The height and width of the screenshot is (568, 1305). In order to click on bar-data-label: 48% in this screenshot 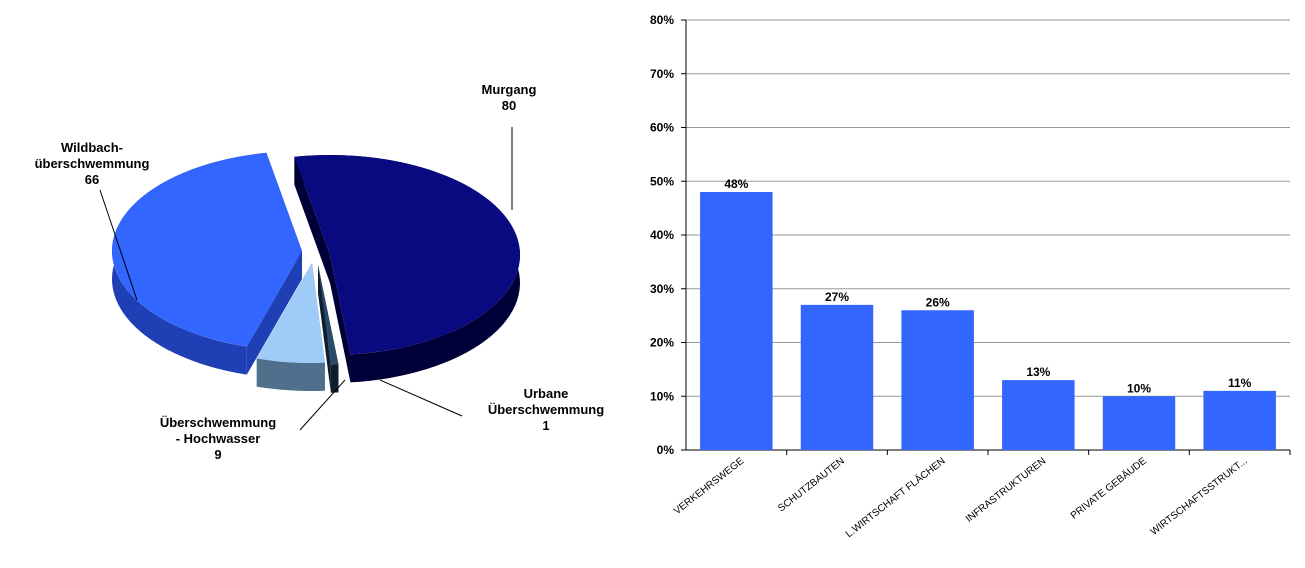, I will do `click(736, 184)`.